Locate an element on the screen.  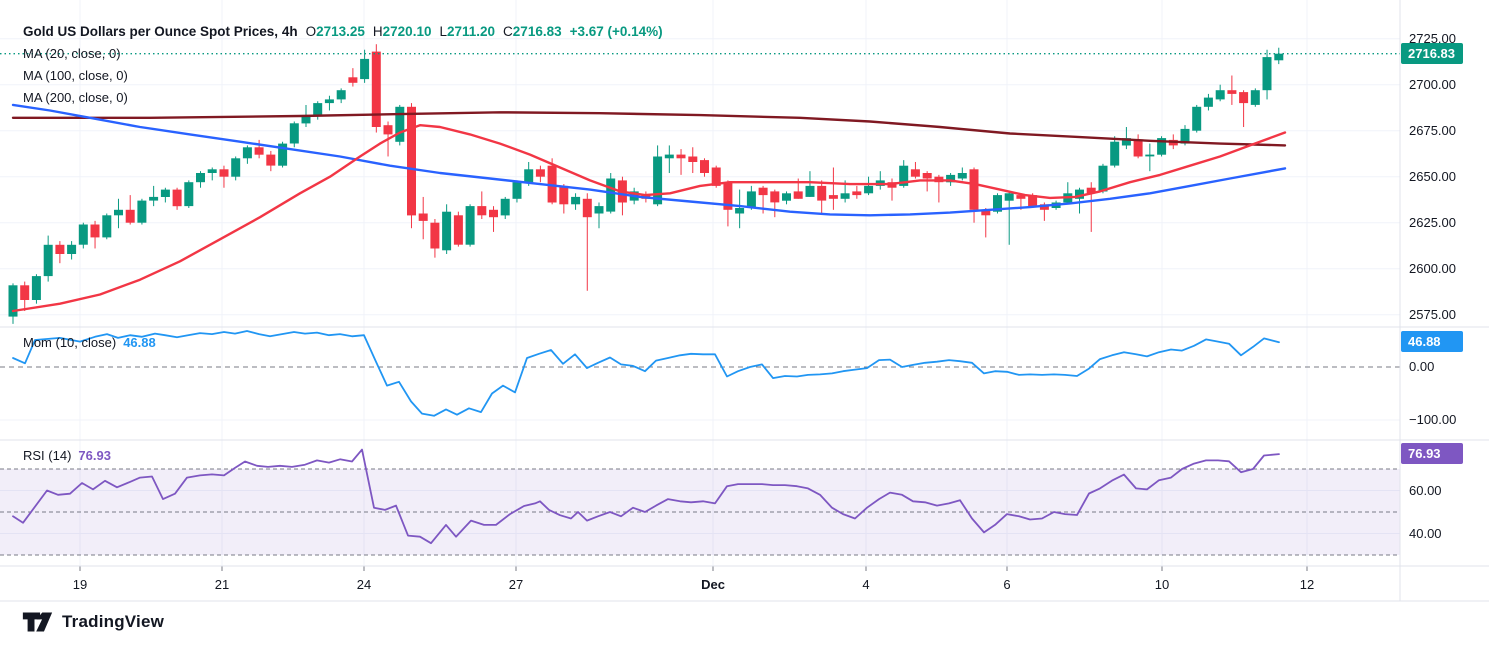
time-axis-label: 4 is located at coordinates (866, 584).